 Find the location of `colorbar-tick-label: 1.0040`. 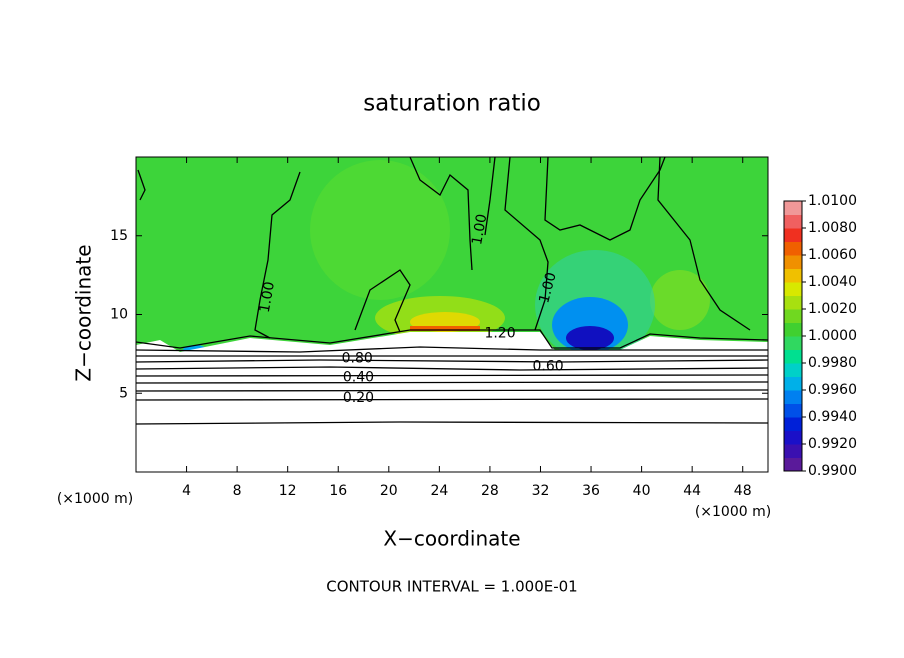

colorbar-tick-label: 1.0040 is located at coordinates (832, 282).